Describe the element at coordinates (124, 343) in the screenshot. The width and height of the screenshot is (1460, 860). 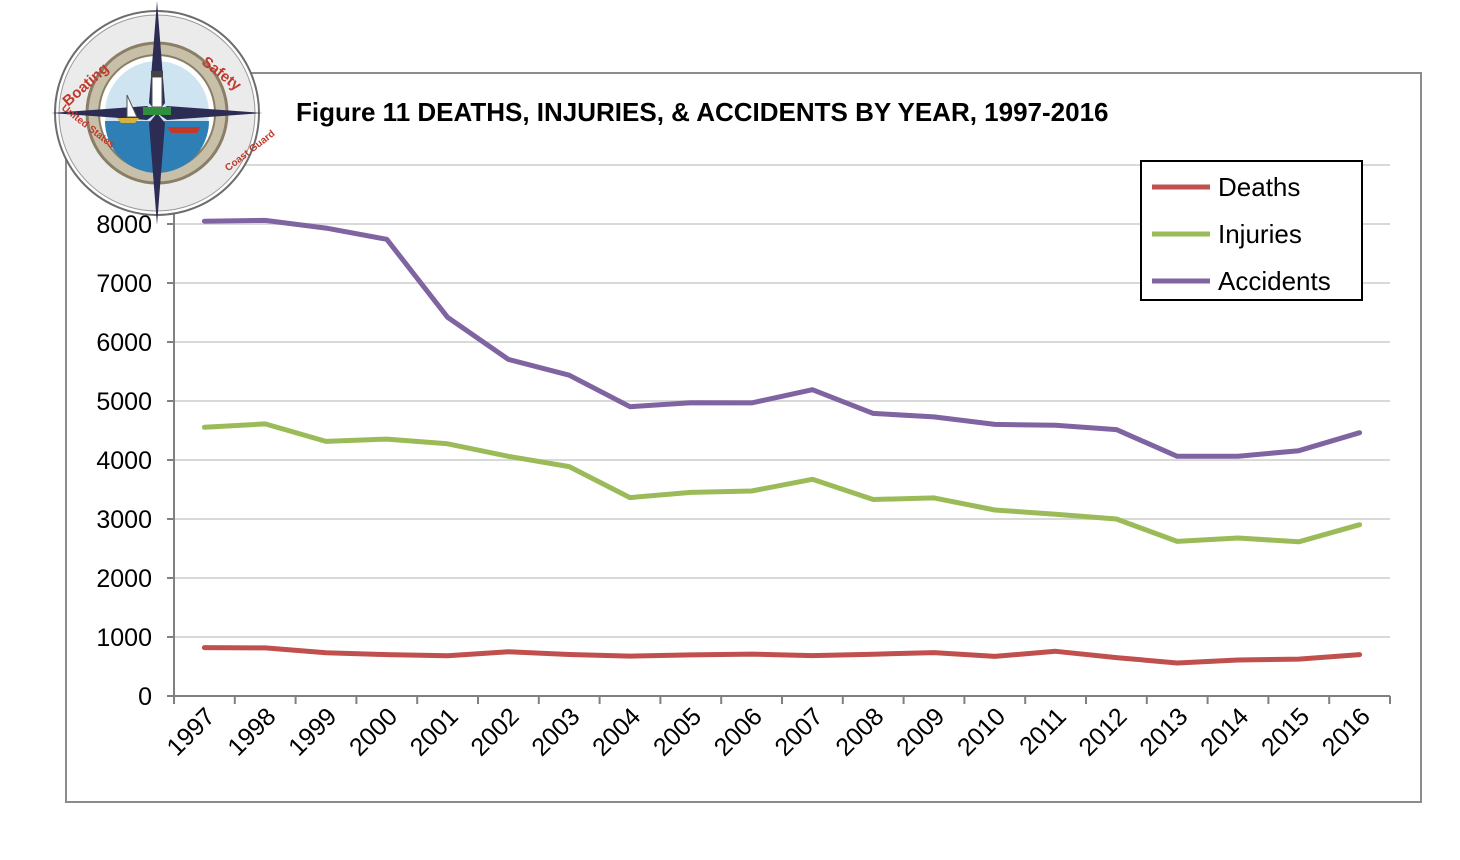
I see `y-tick-label: 6000` at that location.